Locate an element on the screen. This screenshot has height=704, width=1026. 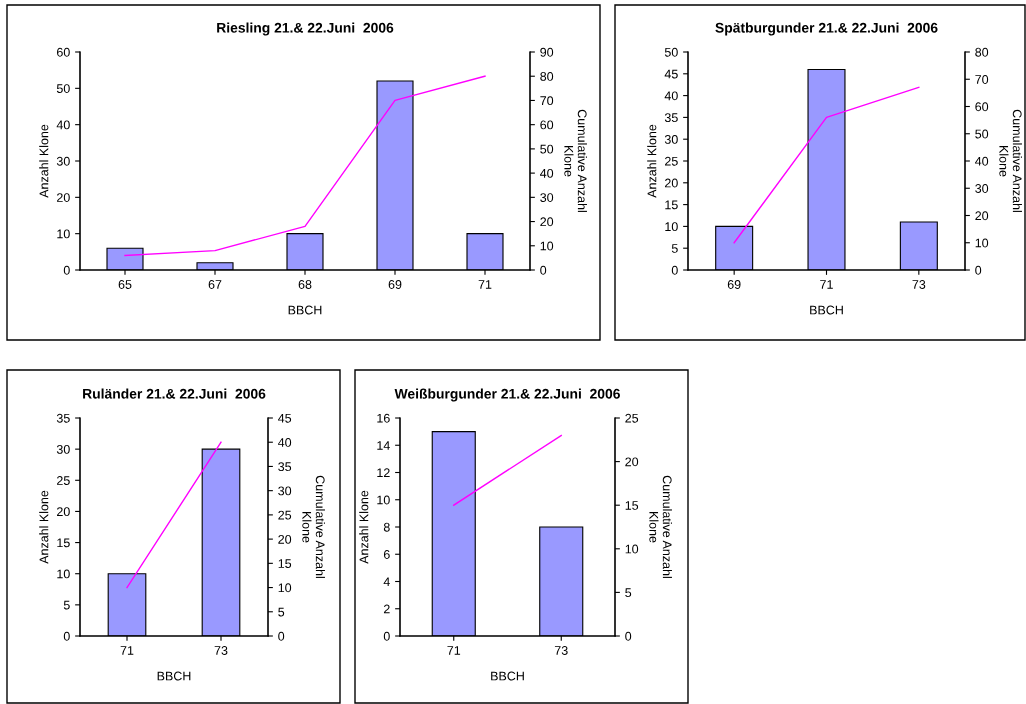
y-tick-label: 16 is located at coordinates (383, 418).